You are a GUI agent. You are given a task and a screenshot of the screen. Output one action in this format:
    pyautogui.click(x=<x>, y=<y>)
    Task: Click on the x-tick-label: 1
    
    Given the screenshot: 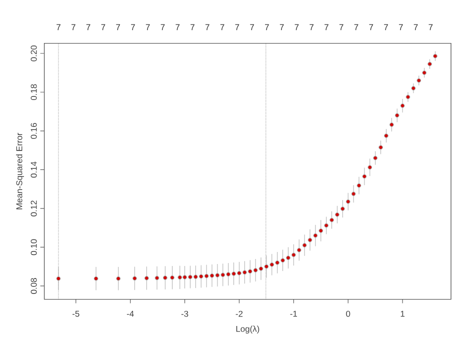 What is the action you would take?
    pyautogui.click(x=402, y=313)
    